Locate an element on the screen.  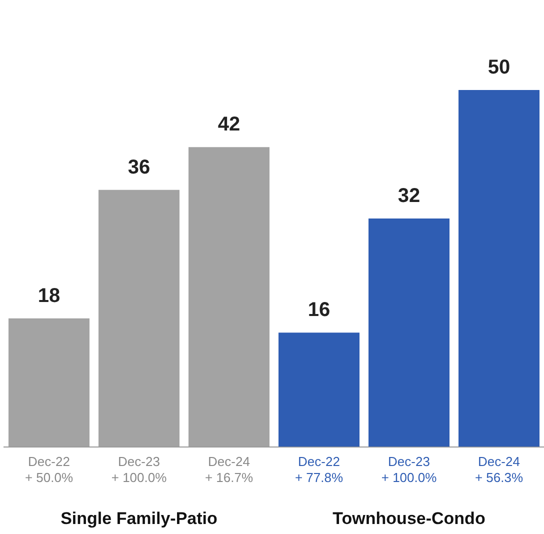
text: Single Family-Patio is located at coordinates (139, 518).